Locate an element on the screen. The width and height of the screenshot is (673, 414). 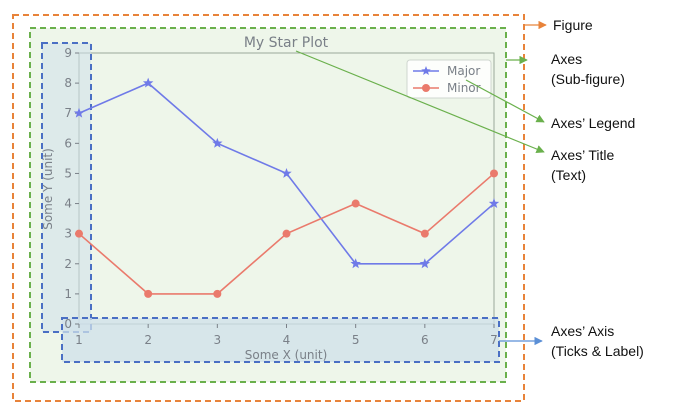
x-axis-label: Some X (unit) is located at coordinates (286, 355).